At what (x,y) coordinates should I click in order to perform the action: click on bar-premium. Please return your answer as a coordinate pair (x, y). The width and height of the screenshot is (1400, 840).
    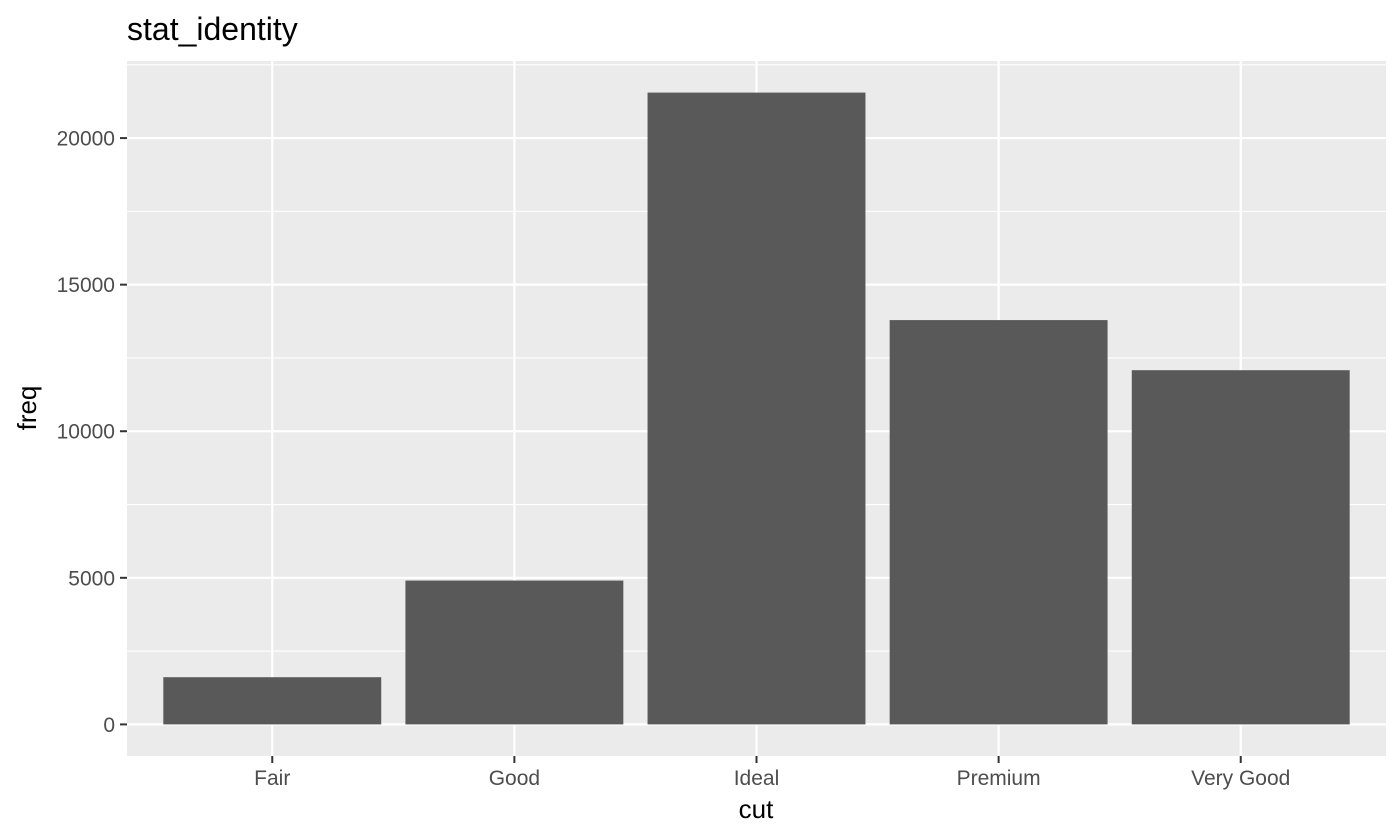
    Looking at the image, I should click on (998, 522).